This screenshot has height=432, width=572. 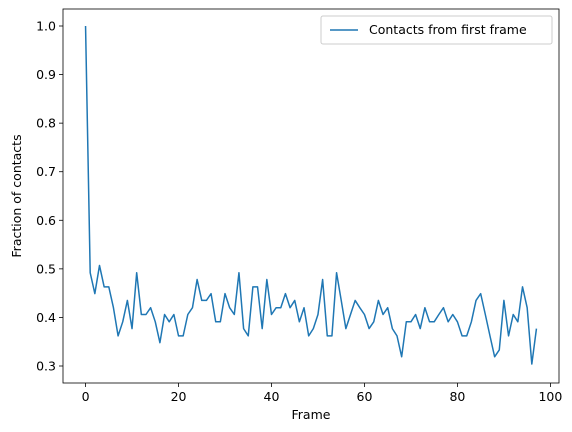 I want to click on legend: Contacts from first frame, so click(x=436, y=30).